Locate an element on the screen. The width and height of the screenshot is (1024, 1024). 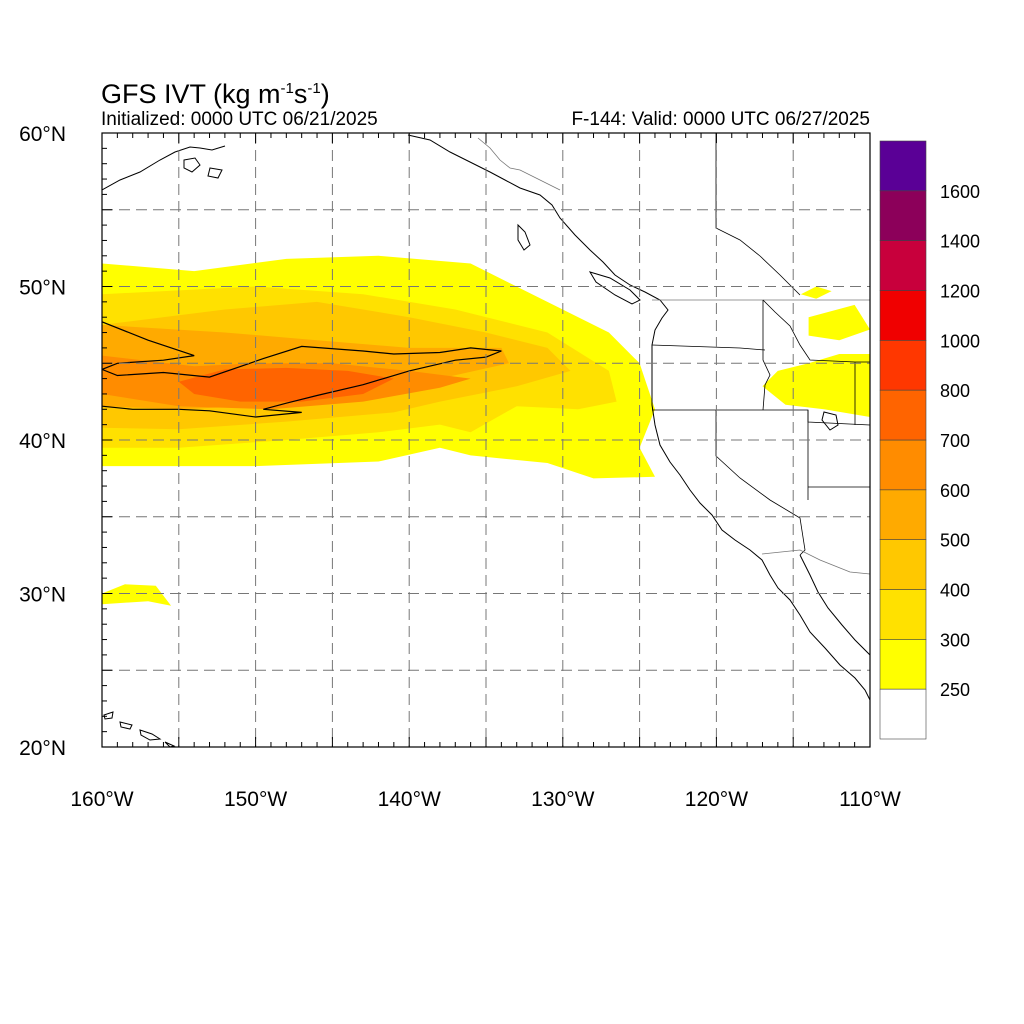
y-tick-label: 40°N is located at coordinates (42, 441).